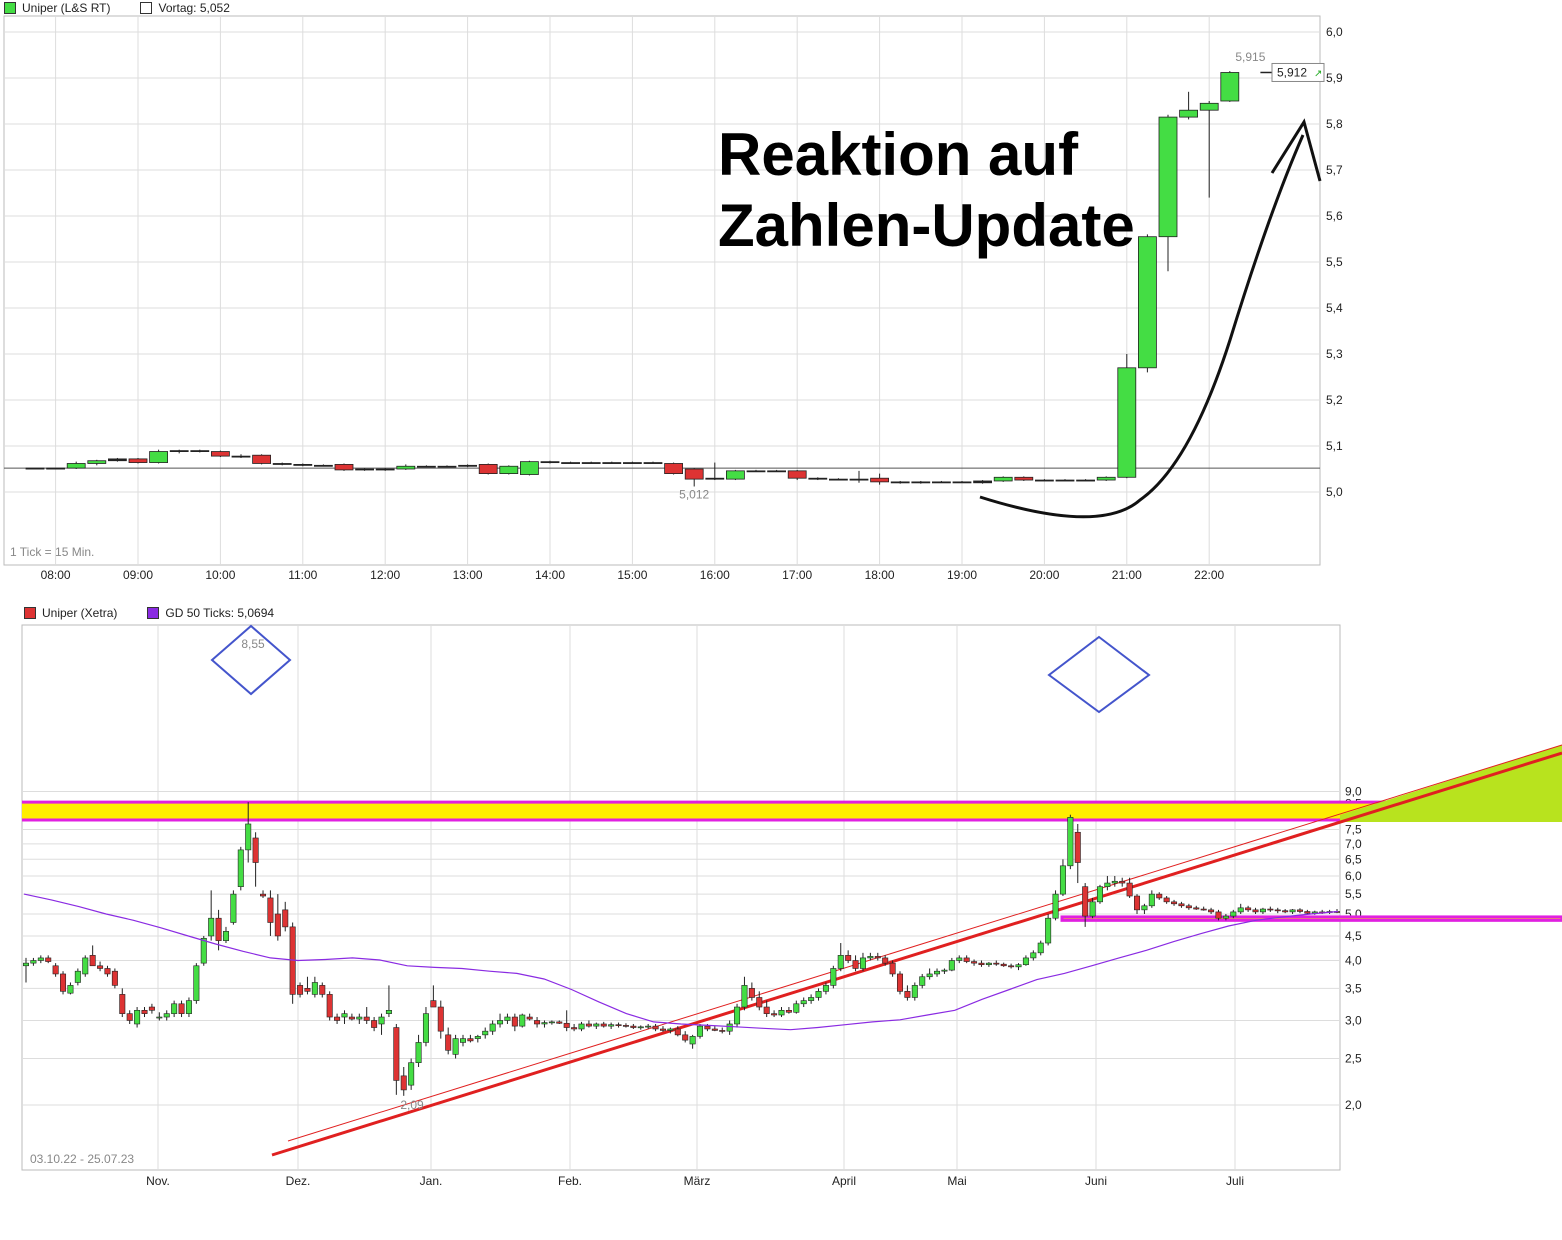 This screenshot has height=1240, width=1562. Describe the element at coordinates (844, 1181) in the screenshot. I see `daily-x-tick: April` at that location.